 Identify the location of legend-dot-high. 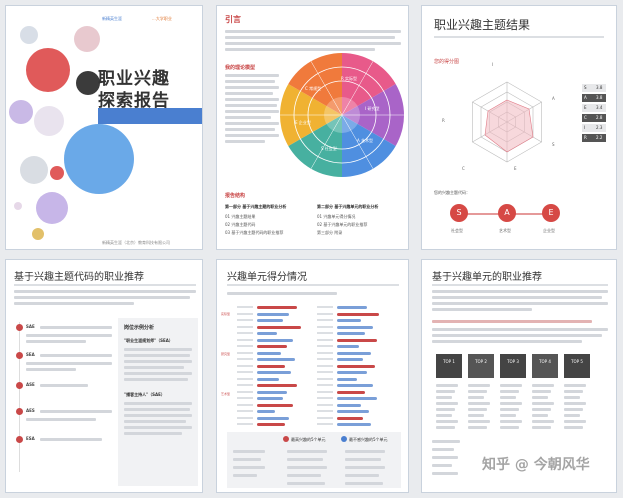
(286, 439).